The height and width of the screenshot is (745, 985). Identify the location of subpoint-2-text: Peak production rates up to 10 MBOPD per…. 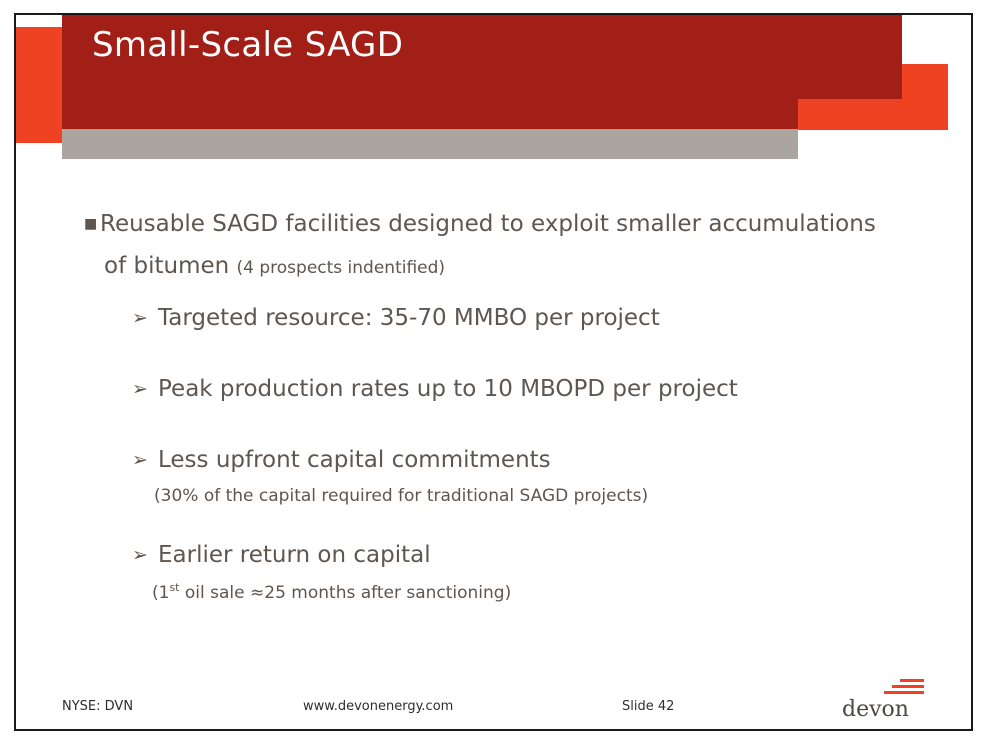
(448, 389).